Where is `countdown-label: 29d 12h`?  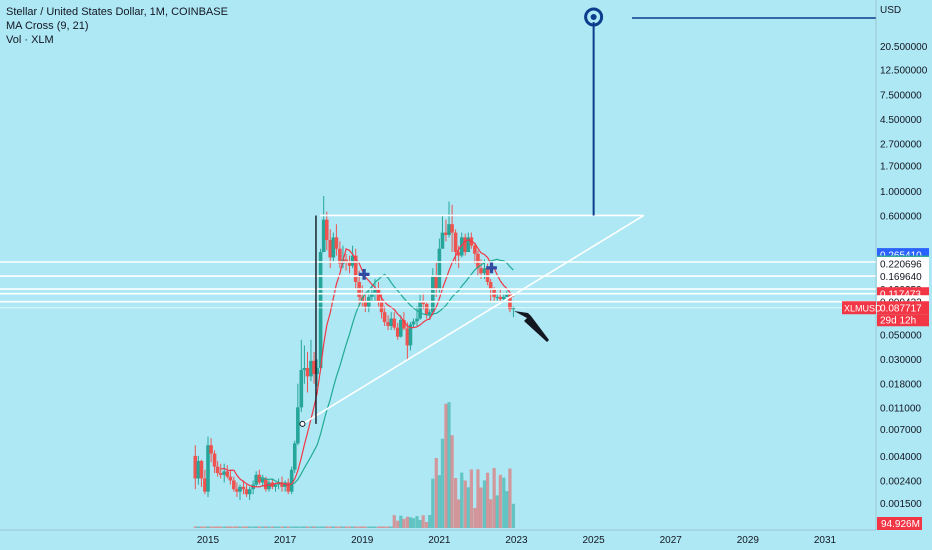 countdown-label: 29d 12h is located at coordinates (898, 321).